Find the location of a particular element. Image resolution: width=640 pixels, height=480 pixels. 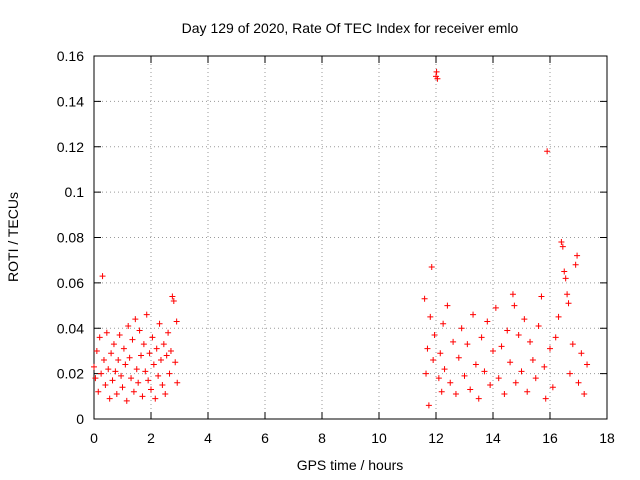

x-axis-label: GPS time / hours is located at coordinates (350, 465).